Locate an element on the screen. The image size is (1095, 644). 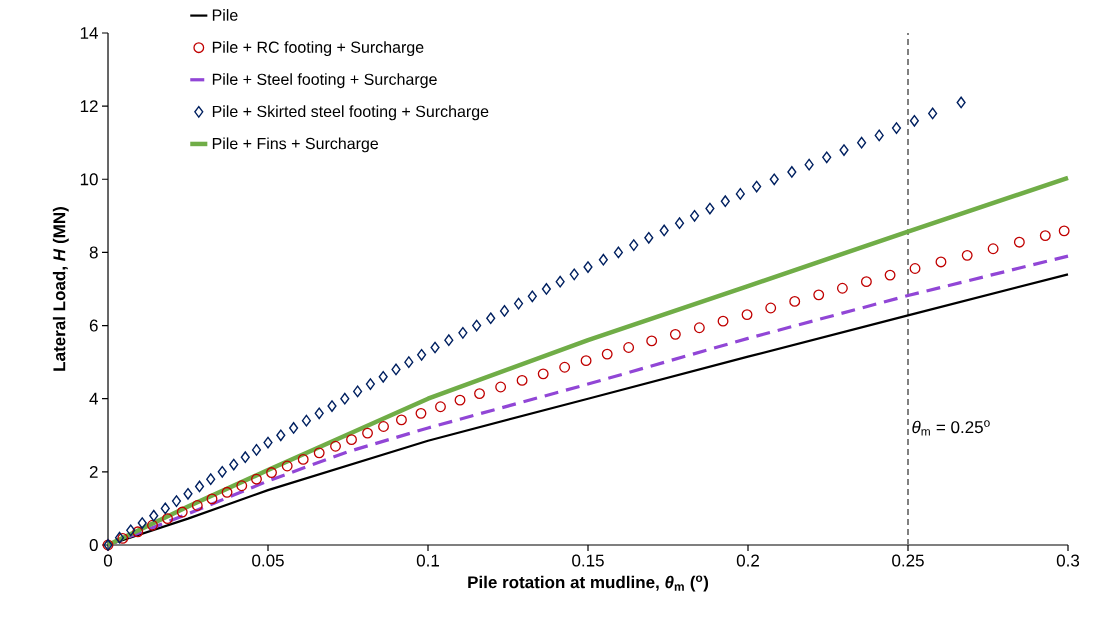
y-tick-label: 12 is located at coordinates (89, 106).